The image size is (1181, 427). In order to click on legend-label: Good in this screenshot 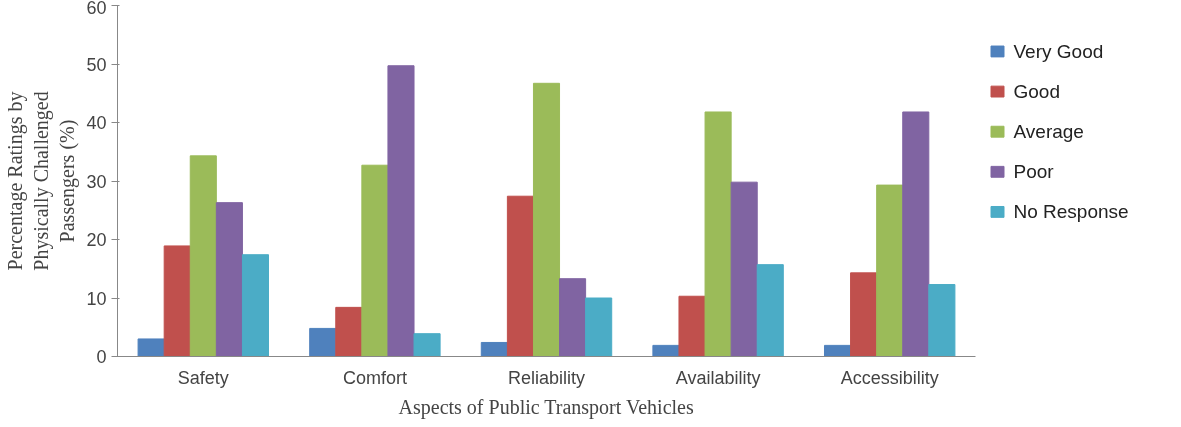, I will do `click(1036, 92)`.